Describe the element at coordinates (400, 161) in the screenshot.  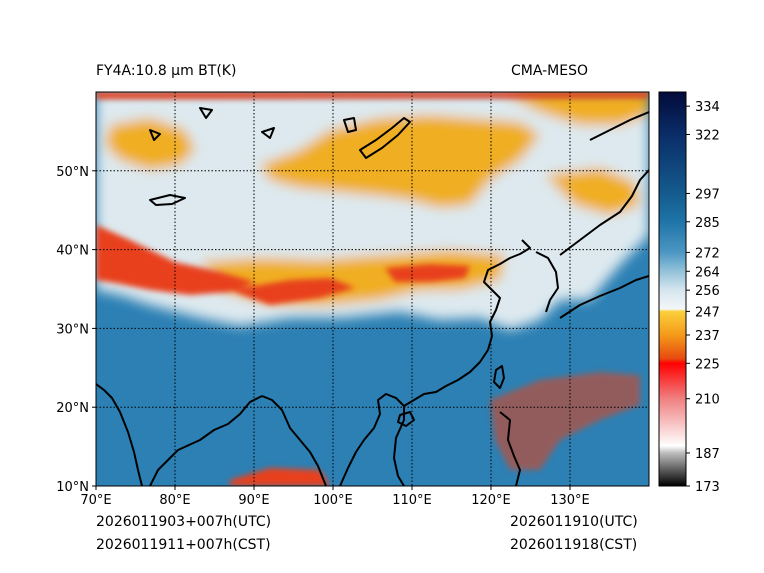
I see `cold-cloud-band-north` at that location.